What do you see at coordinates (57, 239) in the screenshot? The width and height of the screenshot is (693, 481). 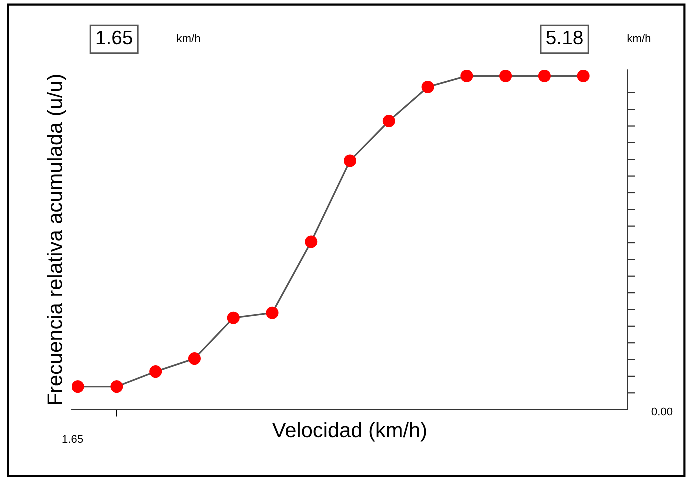 I see `y-axis-title: Frecuencia relativa acumulada (u/u)` at bounding box center [57, 239].